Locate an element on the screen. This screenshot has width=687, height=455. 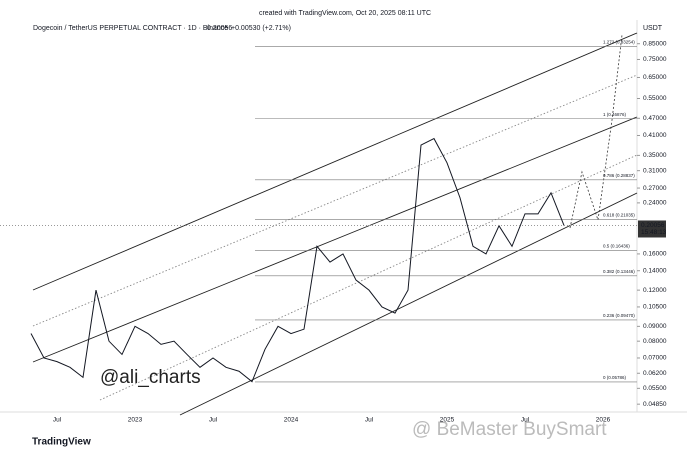
y-tick-label: 0.07000 is located at coordinates (655, 358).